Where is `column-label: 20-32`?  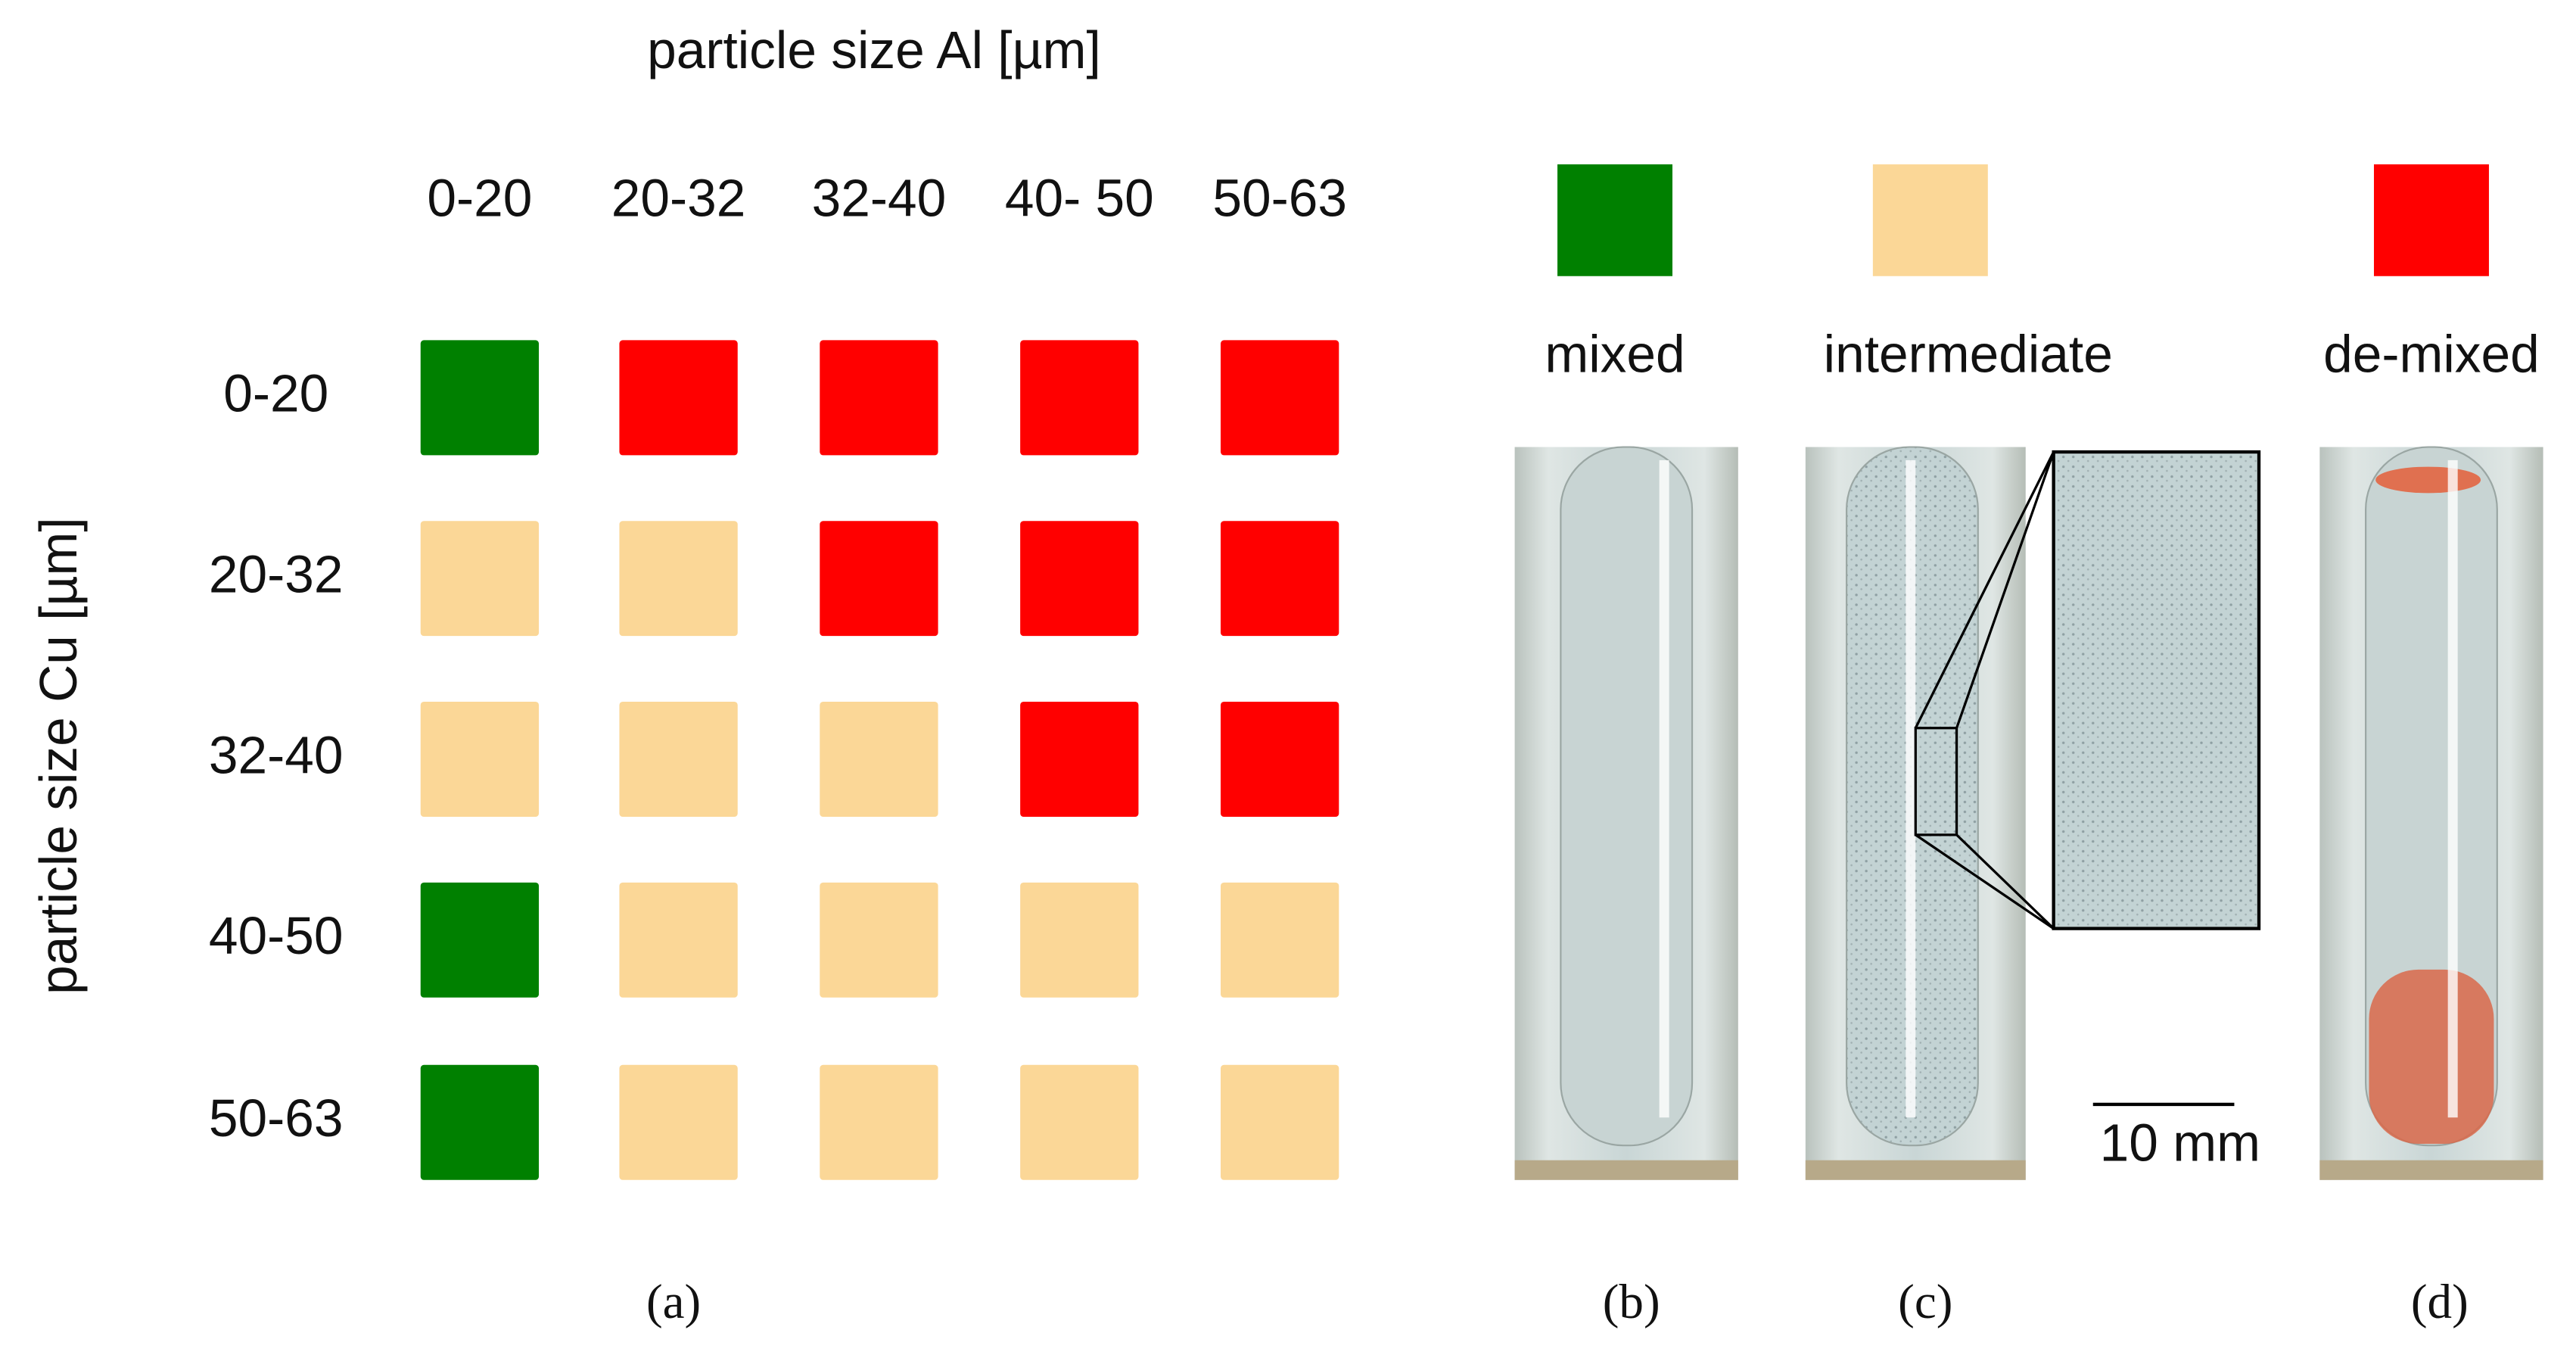
column-label: 20-32 is located at coordinates (678, 197).